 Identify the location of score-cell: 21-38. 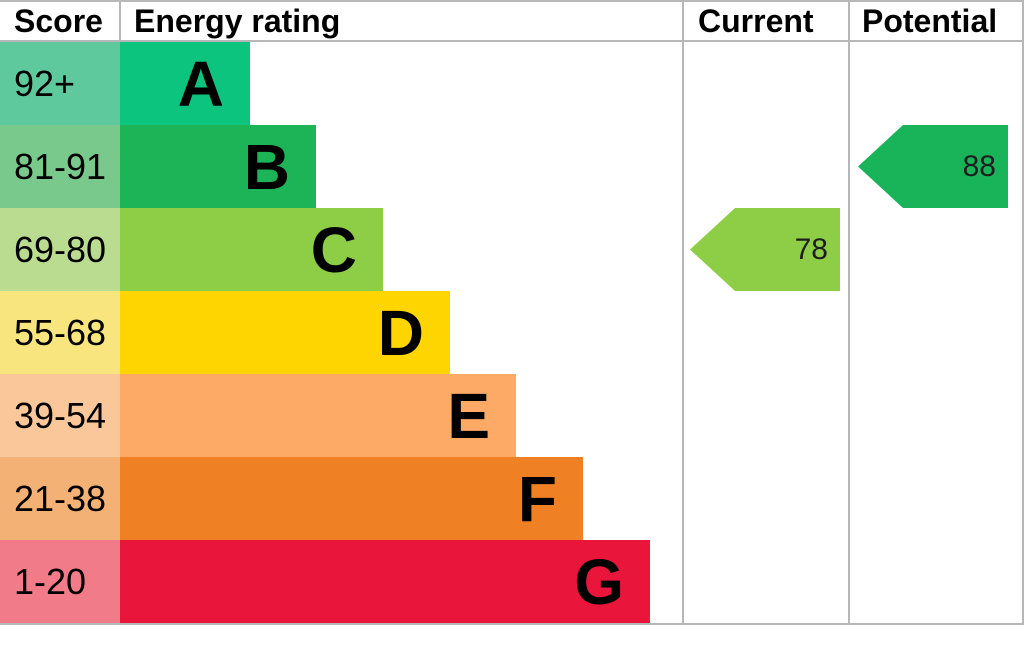
(60, 498).